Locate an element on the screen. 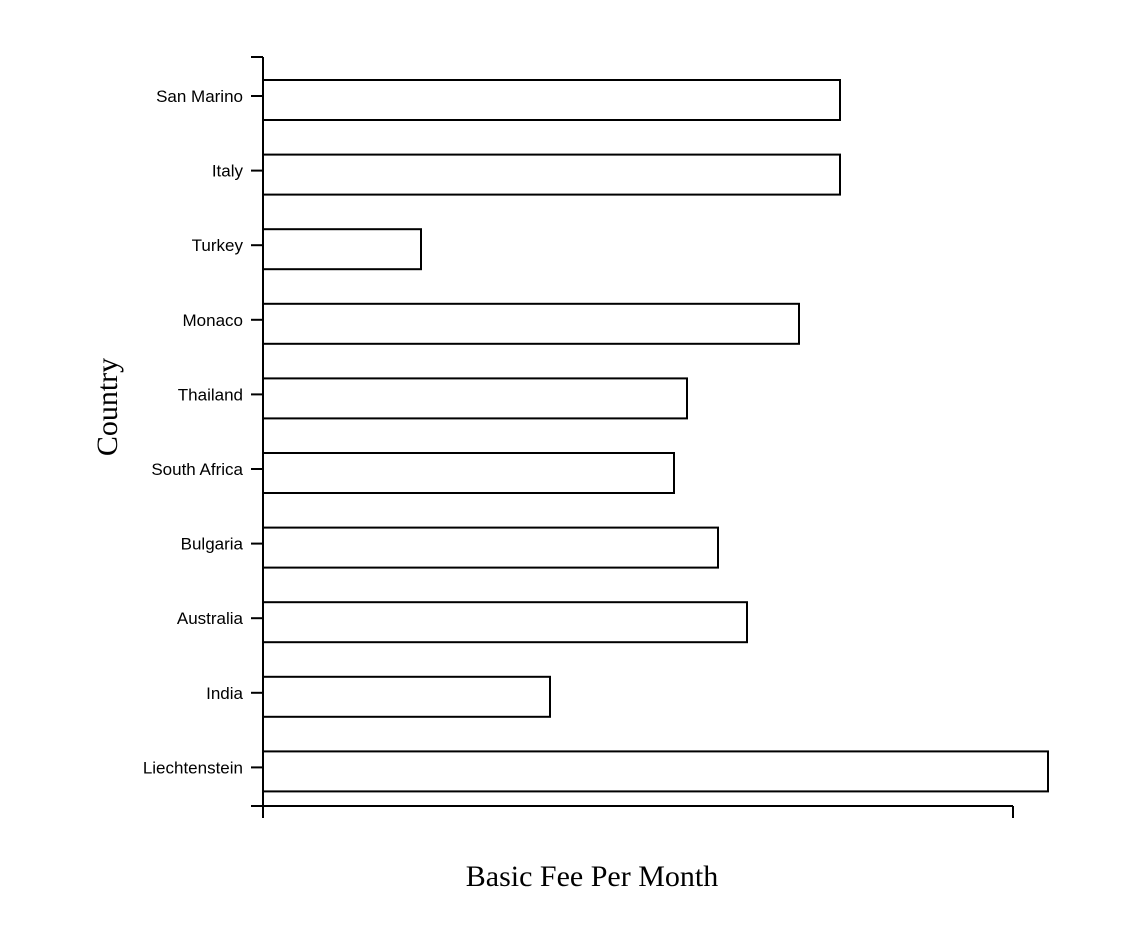 This screenshot has width=1132, height=932. y-tick-label: Turkey is located at coordinates (218, 245).